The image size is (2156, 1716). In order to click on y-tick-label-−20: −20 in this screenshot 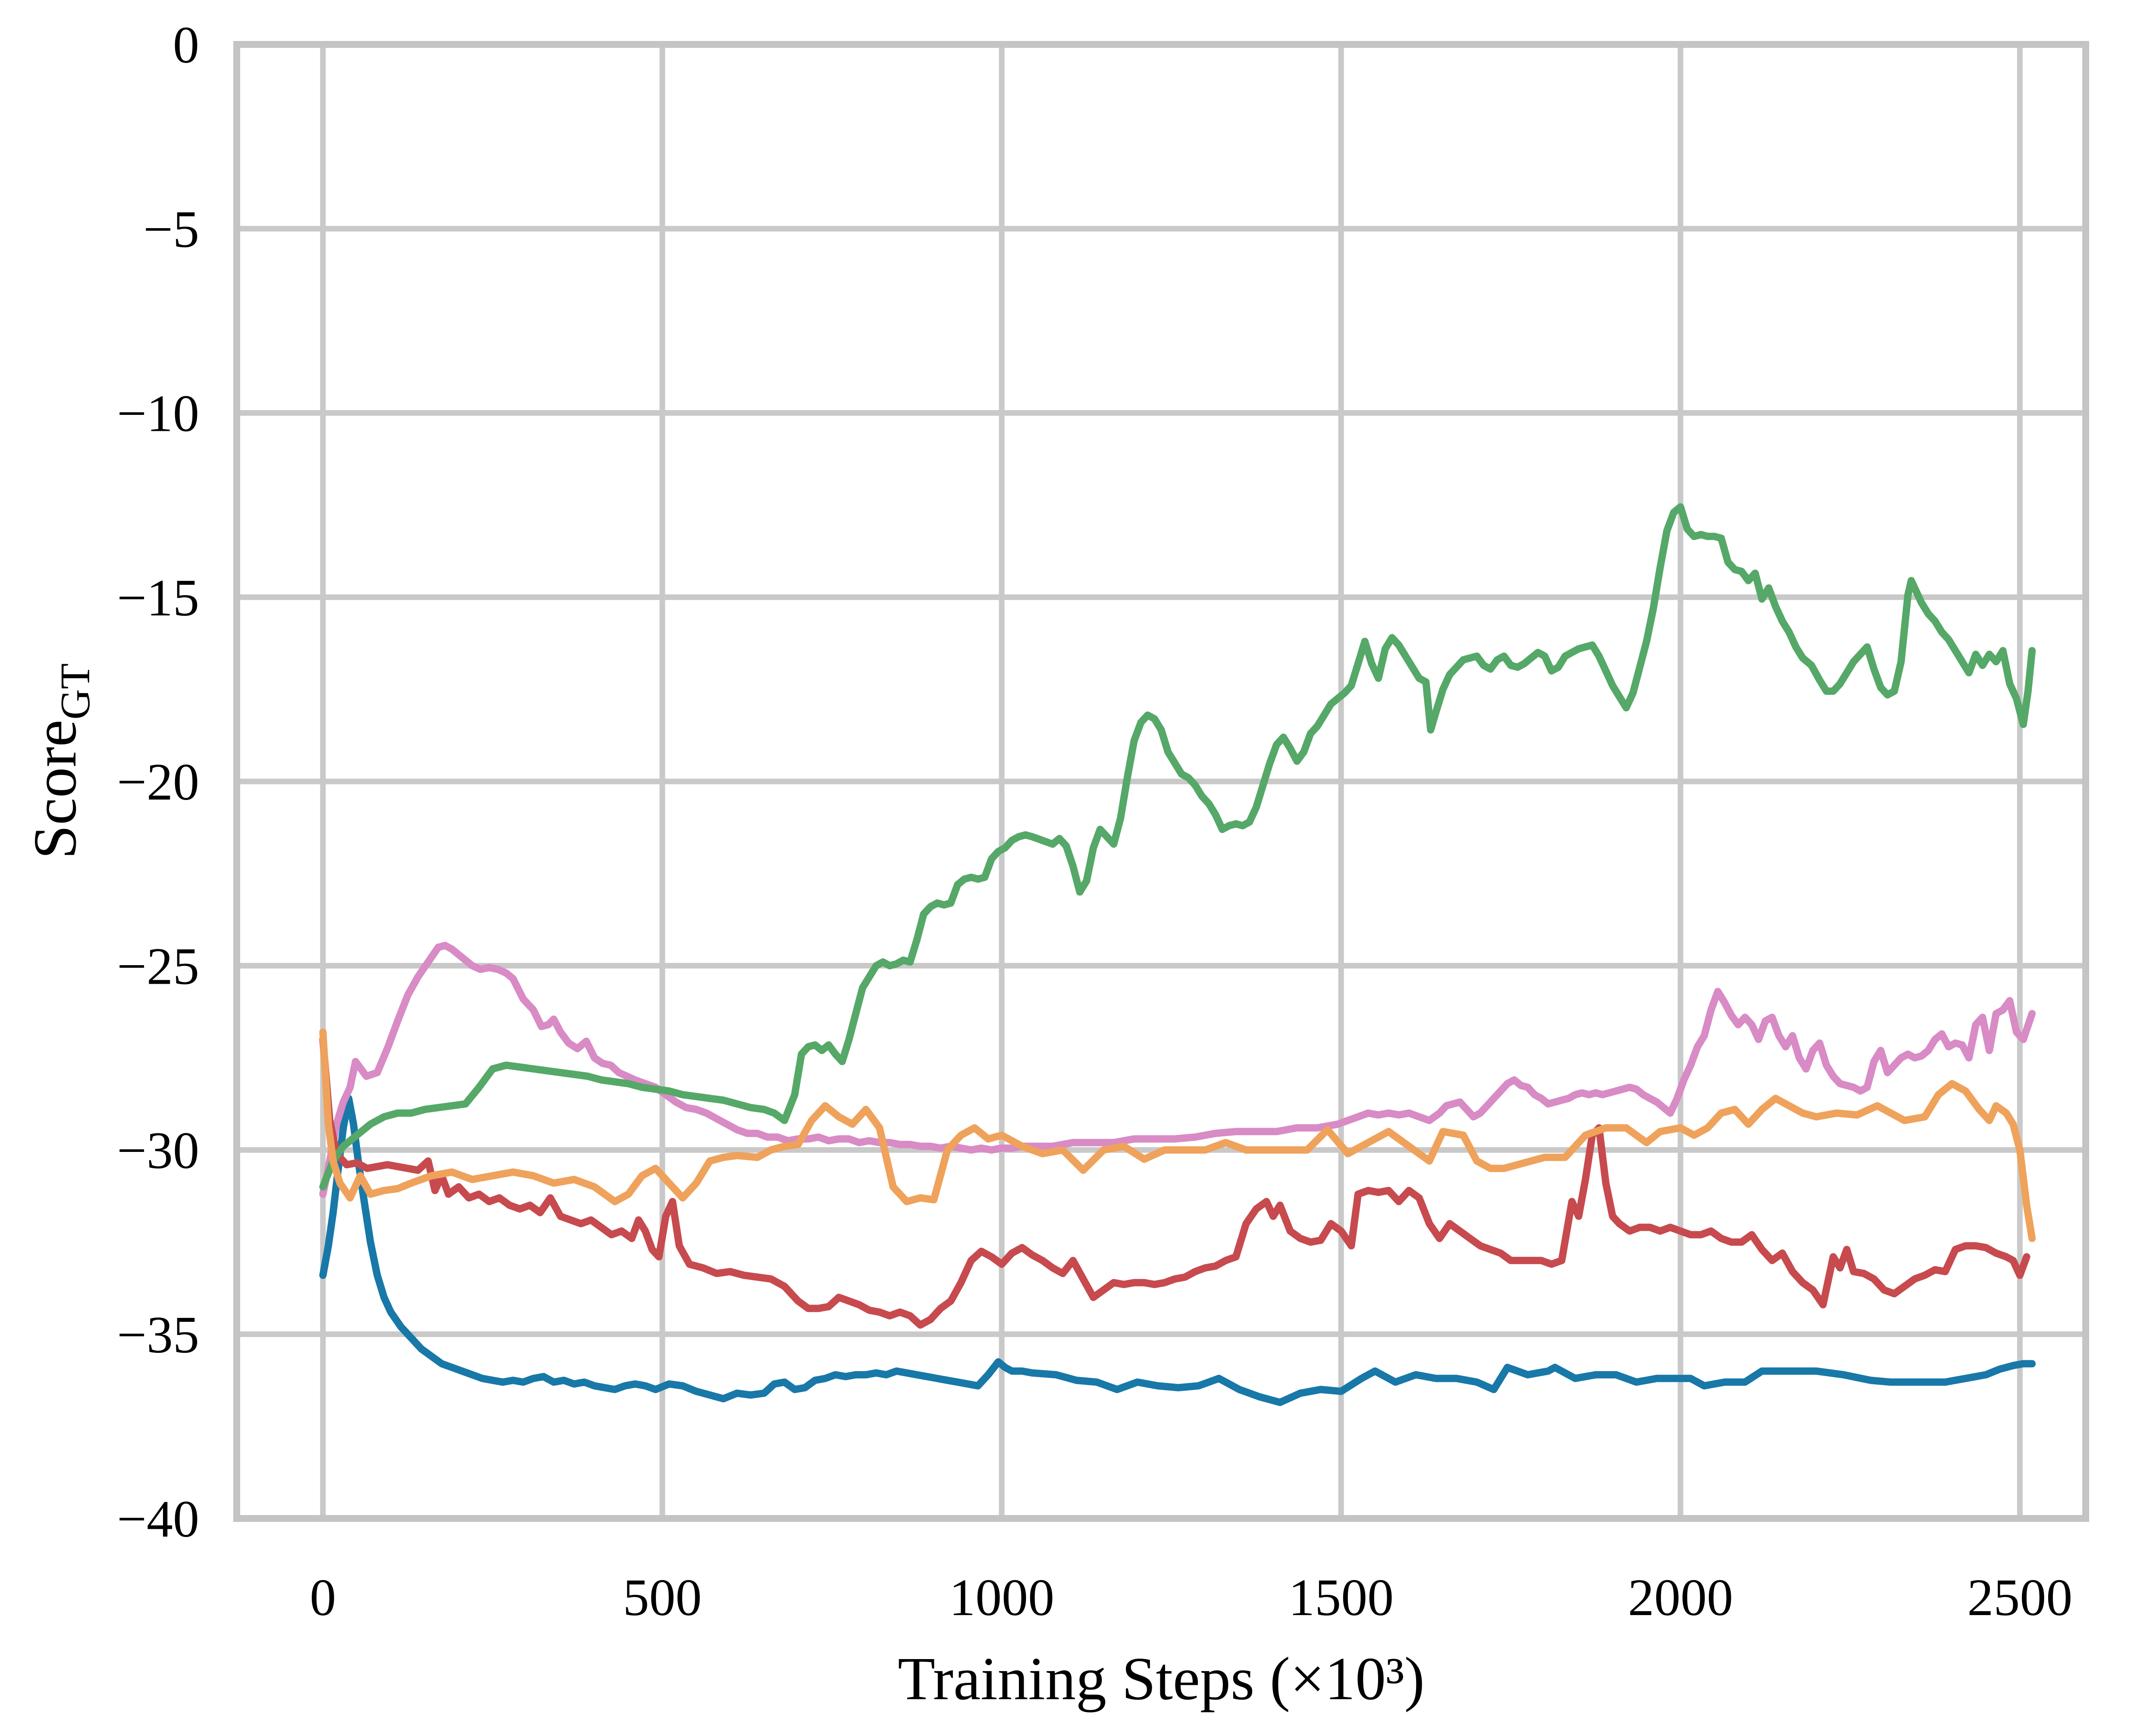, I will do `click(158, 782)`.